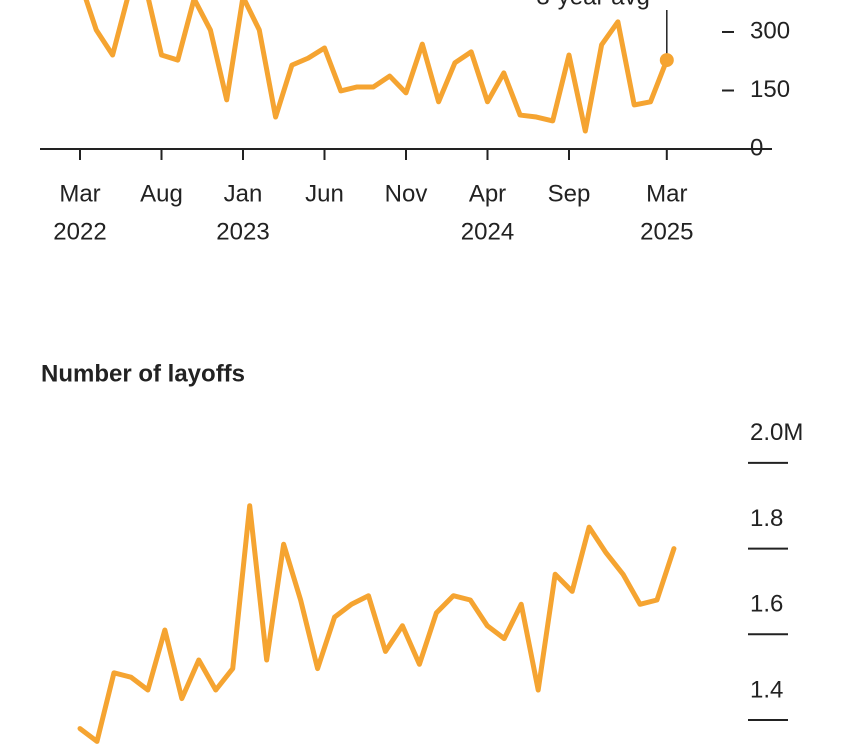 The height and width of the screenshot is (750, 865). I want to click on x-tick-year: 2024, so click(487, 231).